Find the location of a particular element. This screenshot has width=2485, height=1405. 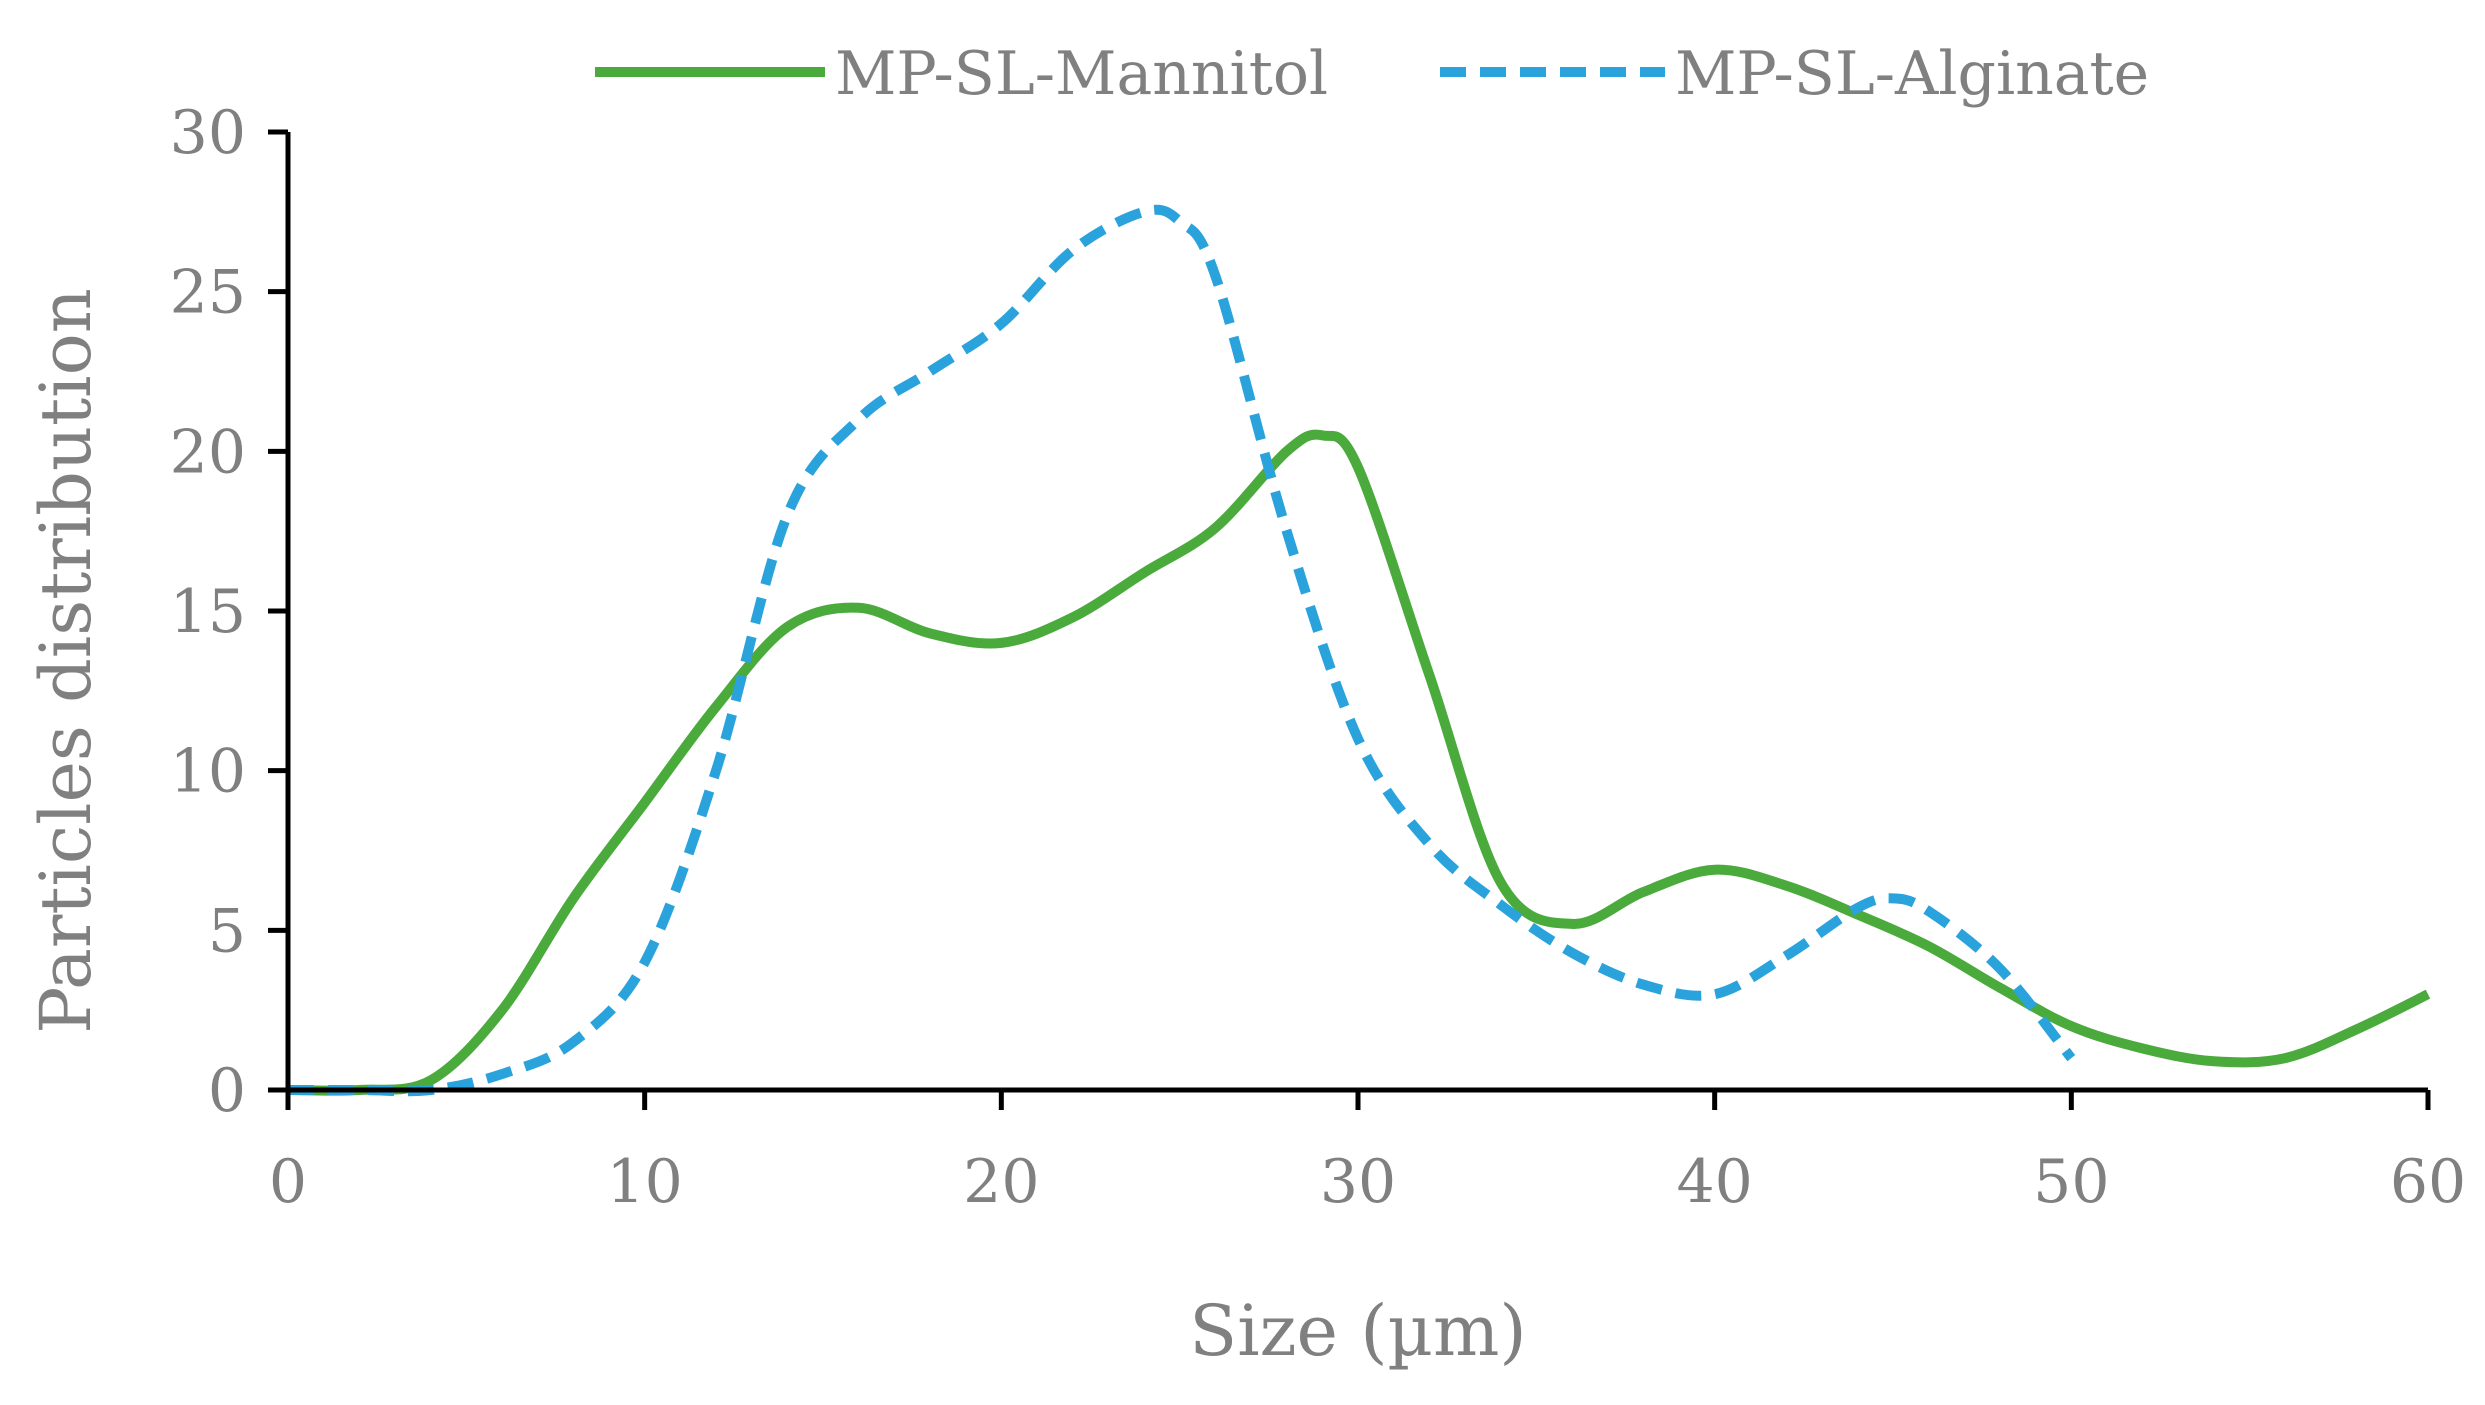

y-axis-title: Particles distribution is located at coordinates (66, 661).